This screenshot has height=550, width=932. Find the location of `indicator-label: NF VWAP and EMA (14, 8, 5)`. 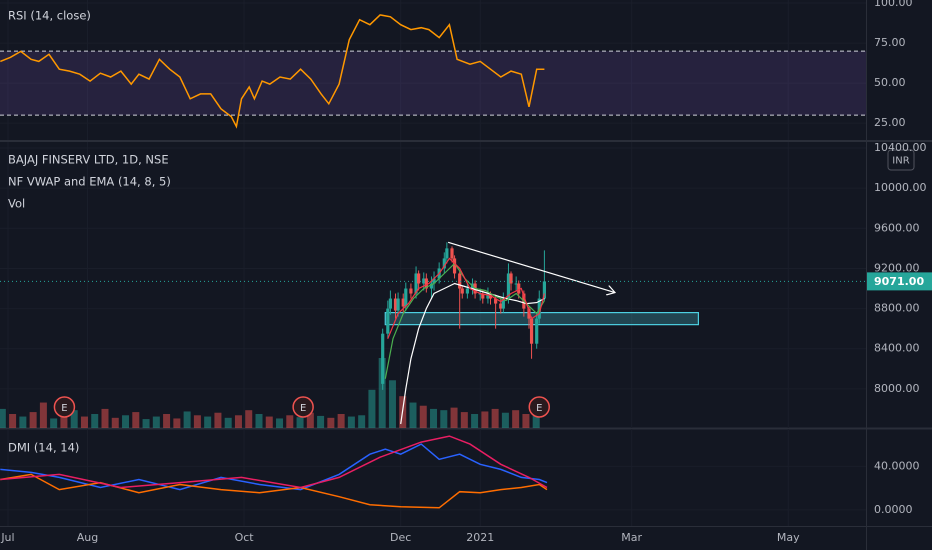

indicator-label: NF VWAP and EMA (14, 8, 5) is located at coordinates (89, 182).